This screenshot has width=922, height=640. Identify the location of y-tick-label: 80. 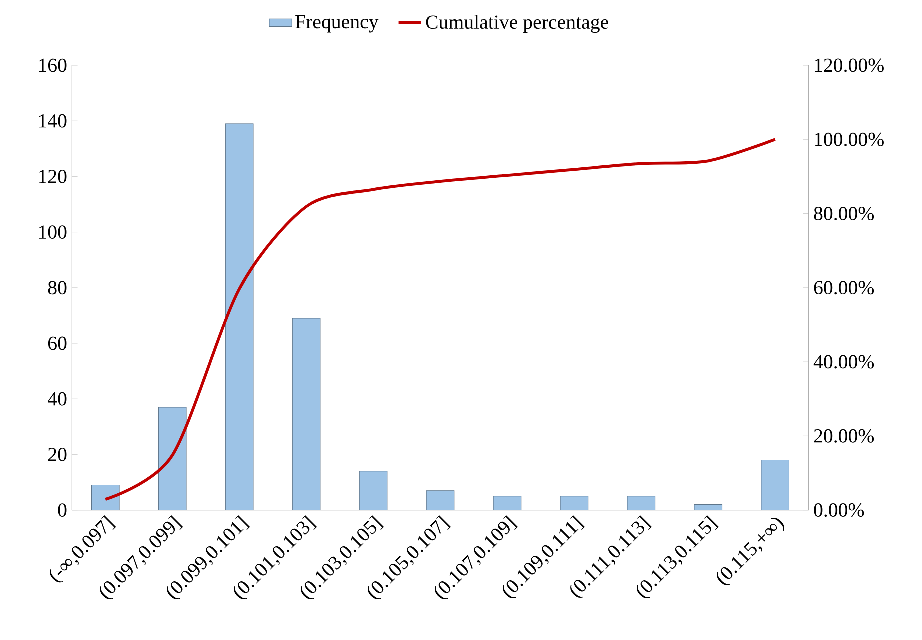
(57, 287).